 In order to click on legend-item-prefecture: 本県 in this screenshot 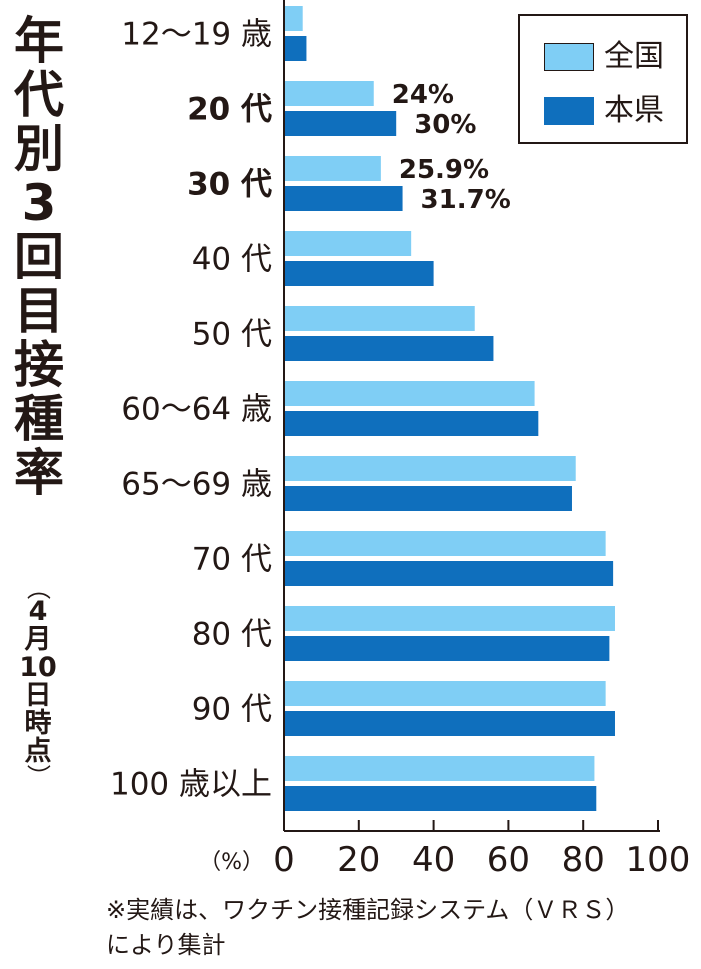, I will do `click(604, 111)`.